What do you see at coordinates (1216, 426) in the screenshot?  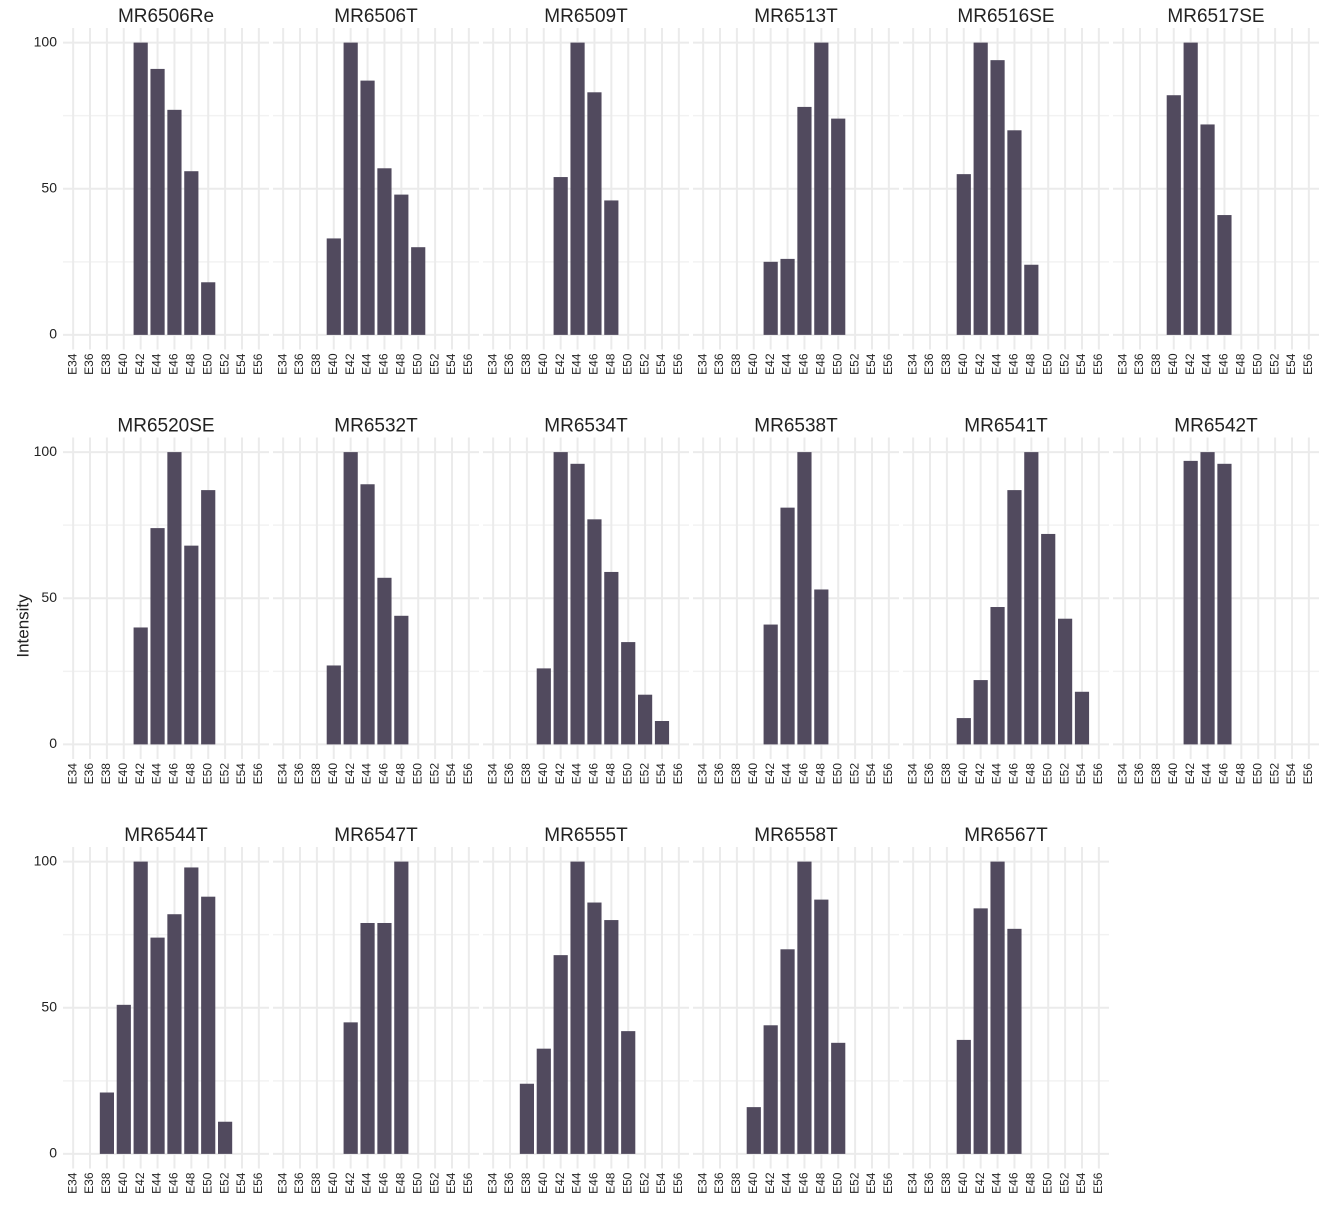 I see `panel-title: MR6542T` at bounding box center [1216, 426].